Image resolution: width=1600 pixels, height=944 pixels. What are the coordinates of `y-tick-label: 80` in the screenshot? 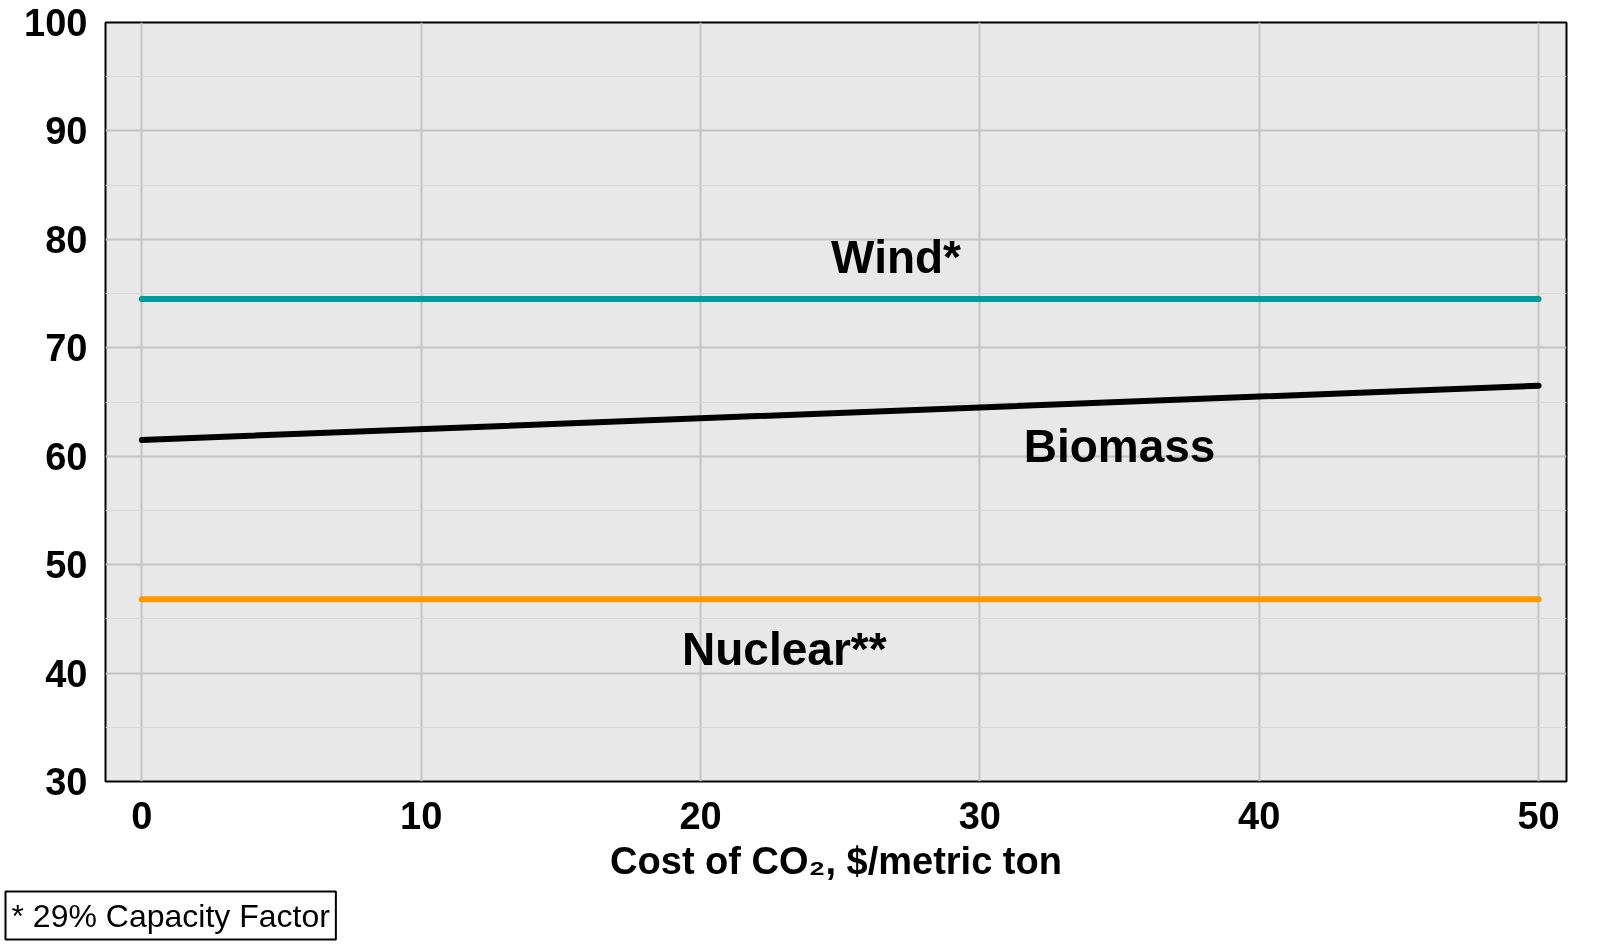 It's located at (66, 239).